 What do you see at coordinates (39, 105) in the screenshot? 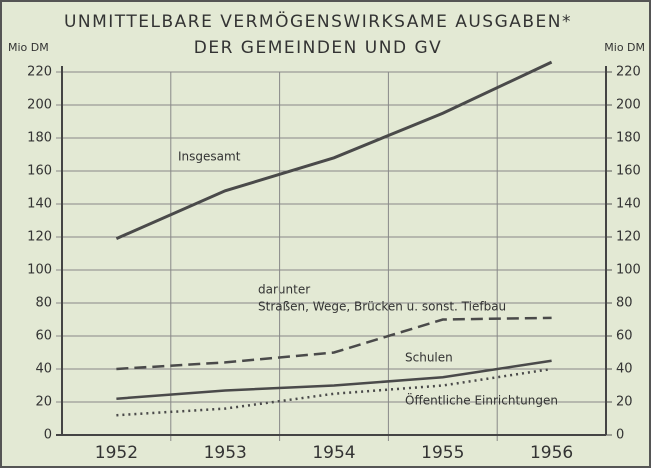
I see `y-tick-label: 200` at bounding box center [39, 105].